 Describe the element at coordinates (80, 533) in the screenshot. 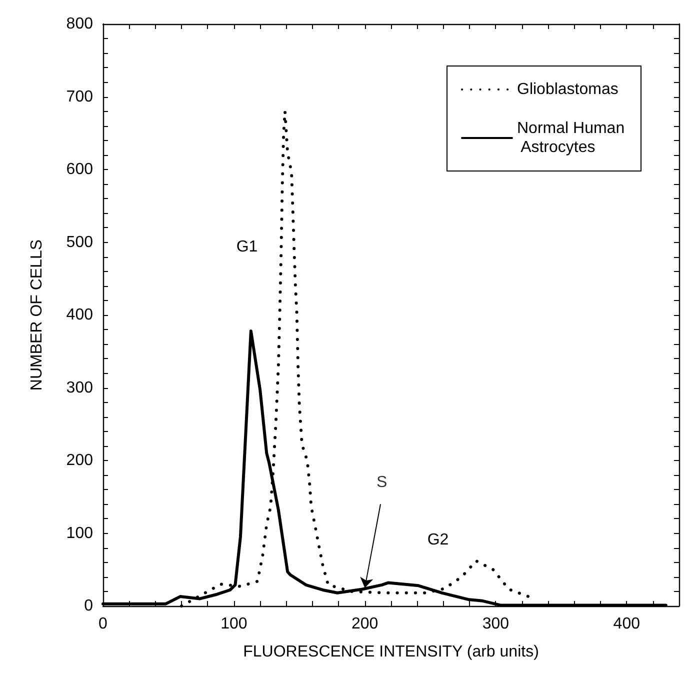

I see `y-tick-label: 100` at that location.